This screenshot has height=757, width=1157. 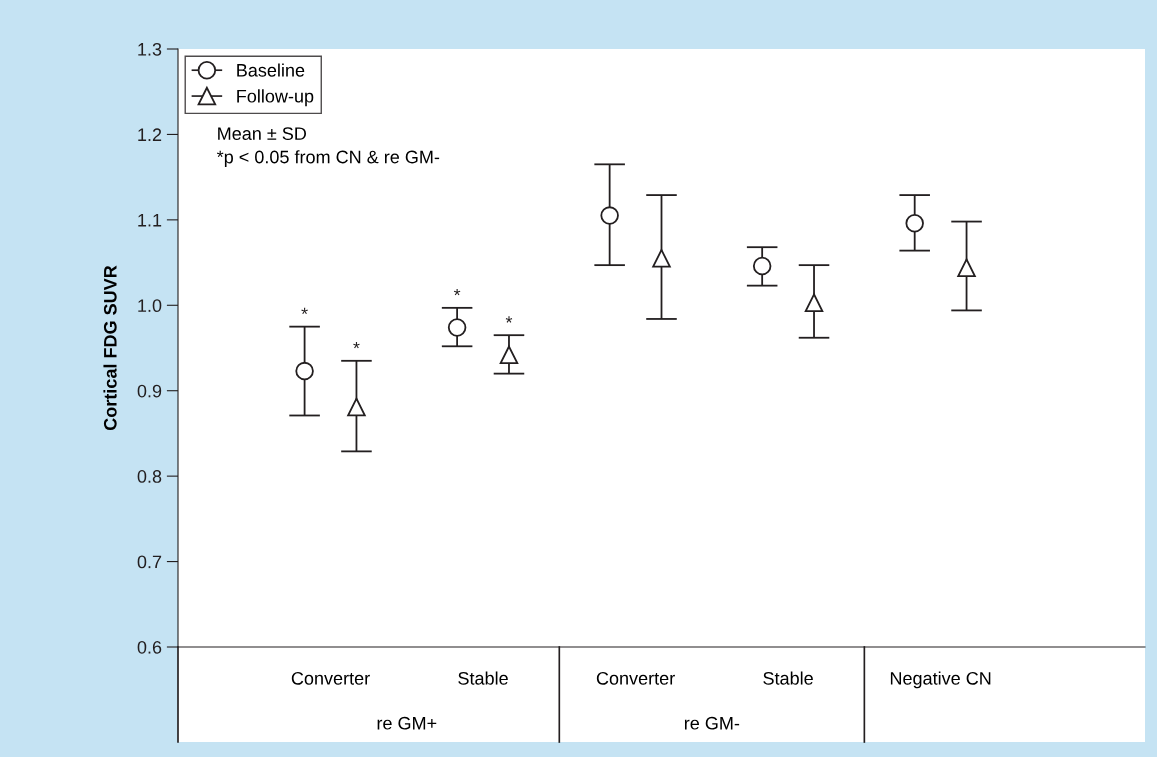 I want to click on annotation: Mean ± SD, so click(x=262, y=133).